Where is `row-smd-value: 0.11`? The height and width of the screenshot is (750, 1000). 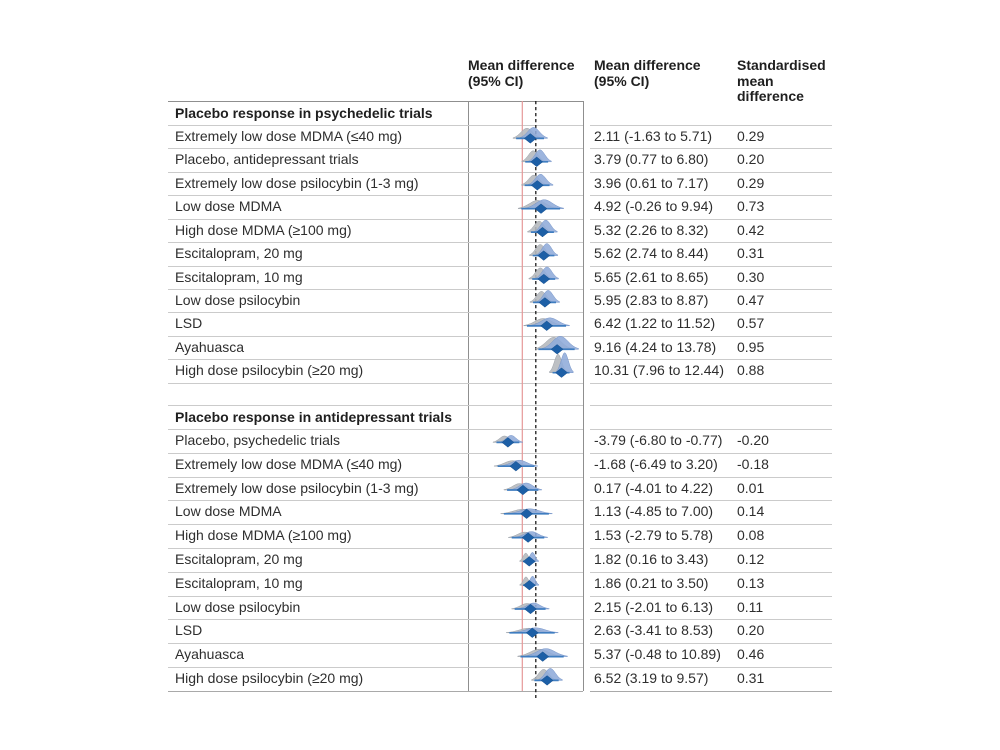 row-smd-value: 0.11 is located at coordinates (750, 606).